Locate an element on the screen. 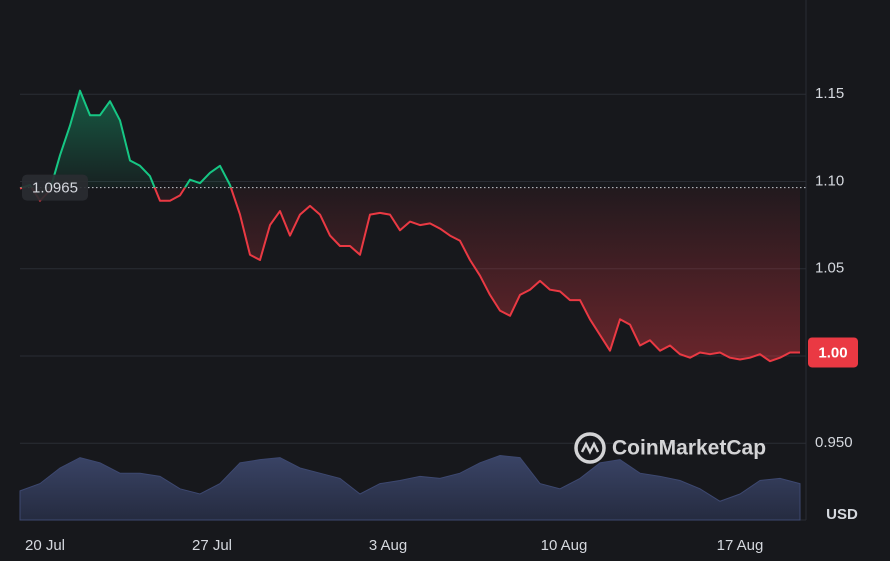  x-tick-label: 20 Jul is located at coordinates (45, 545).